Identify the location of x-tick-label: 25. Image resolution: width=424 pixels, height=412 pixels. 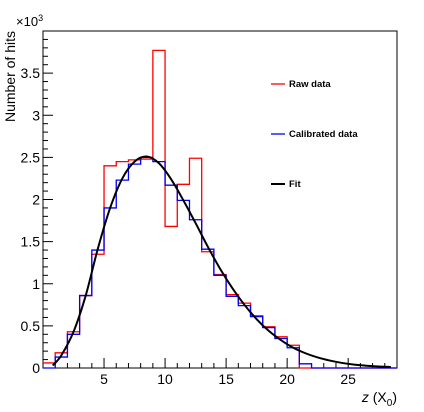
(348, 379).